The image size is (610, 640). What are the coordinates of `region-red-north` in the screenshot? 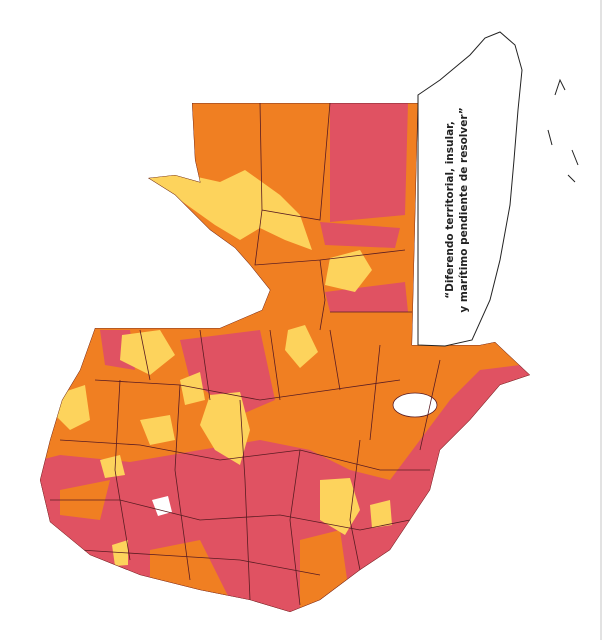 It's located at (369, 162).